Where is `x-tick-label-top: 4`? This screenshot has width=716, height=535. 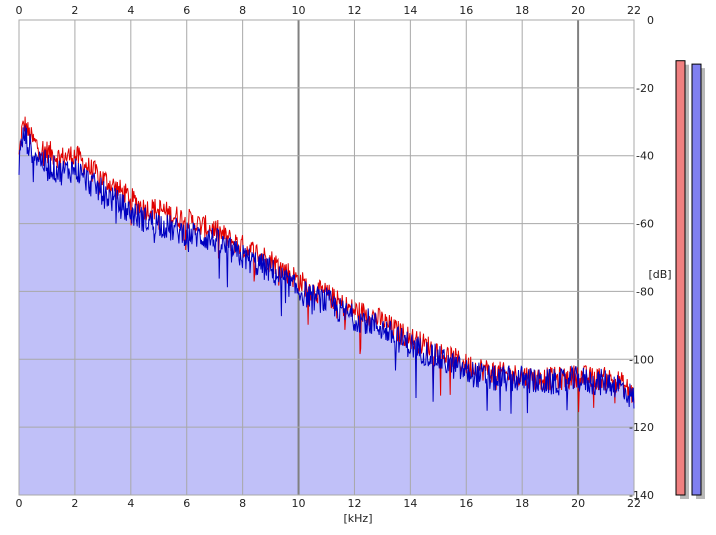 x-tick-label-top: 4 is located at coordinates (130, 10).